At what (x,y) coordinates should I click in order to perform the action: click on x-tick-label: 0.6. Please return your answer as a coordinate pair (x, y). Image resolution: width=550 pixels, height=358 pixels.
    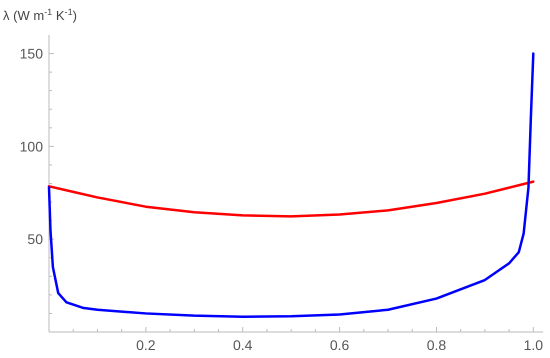
    Looking at the image, I should click on (340, 345).